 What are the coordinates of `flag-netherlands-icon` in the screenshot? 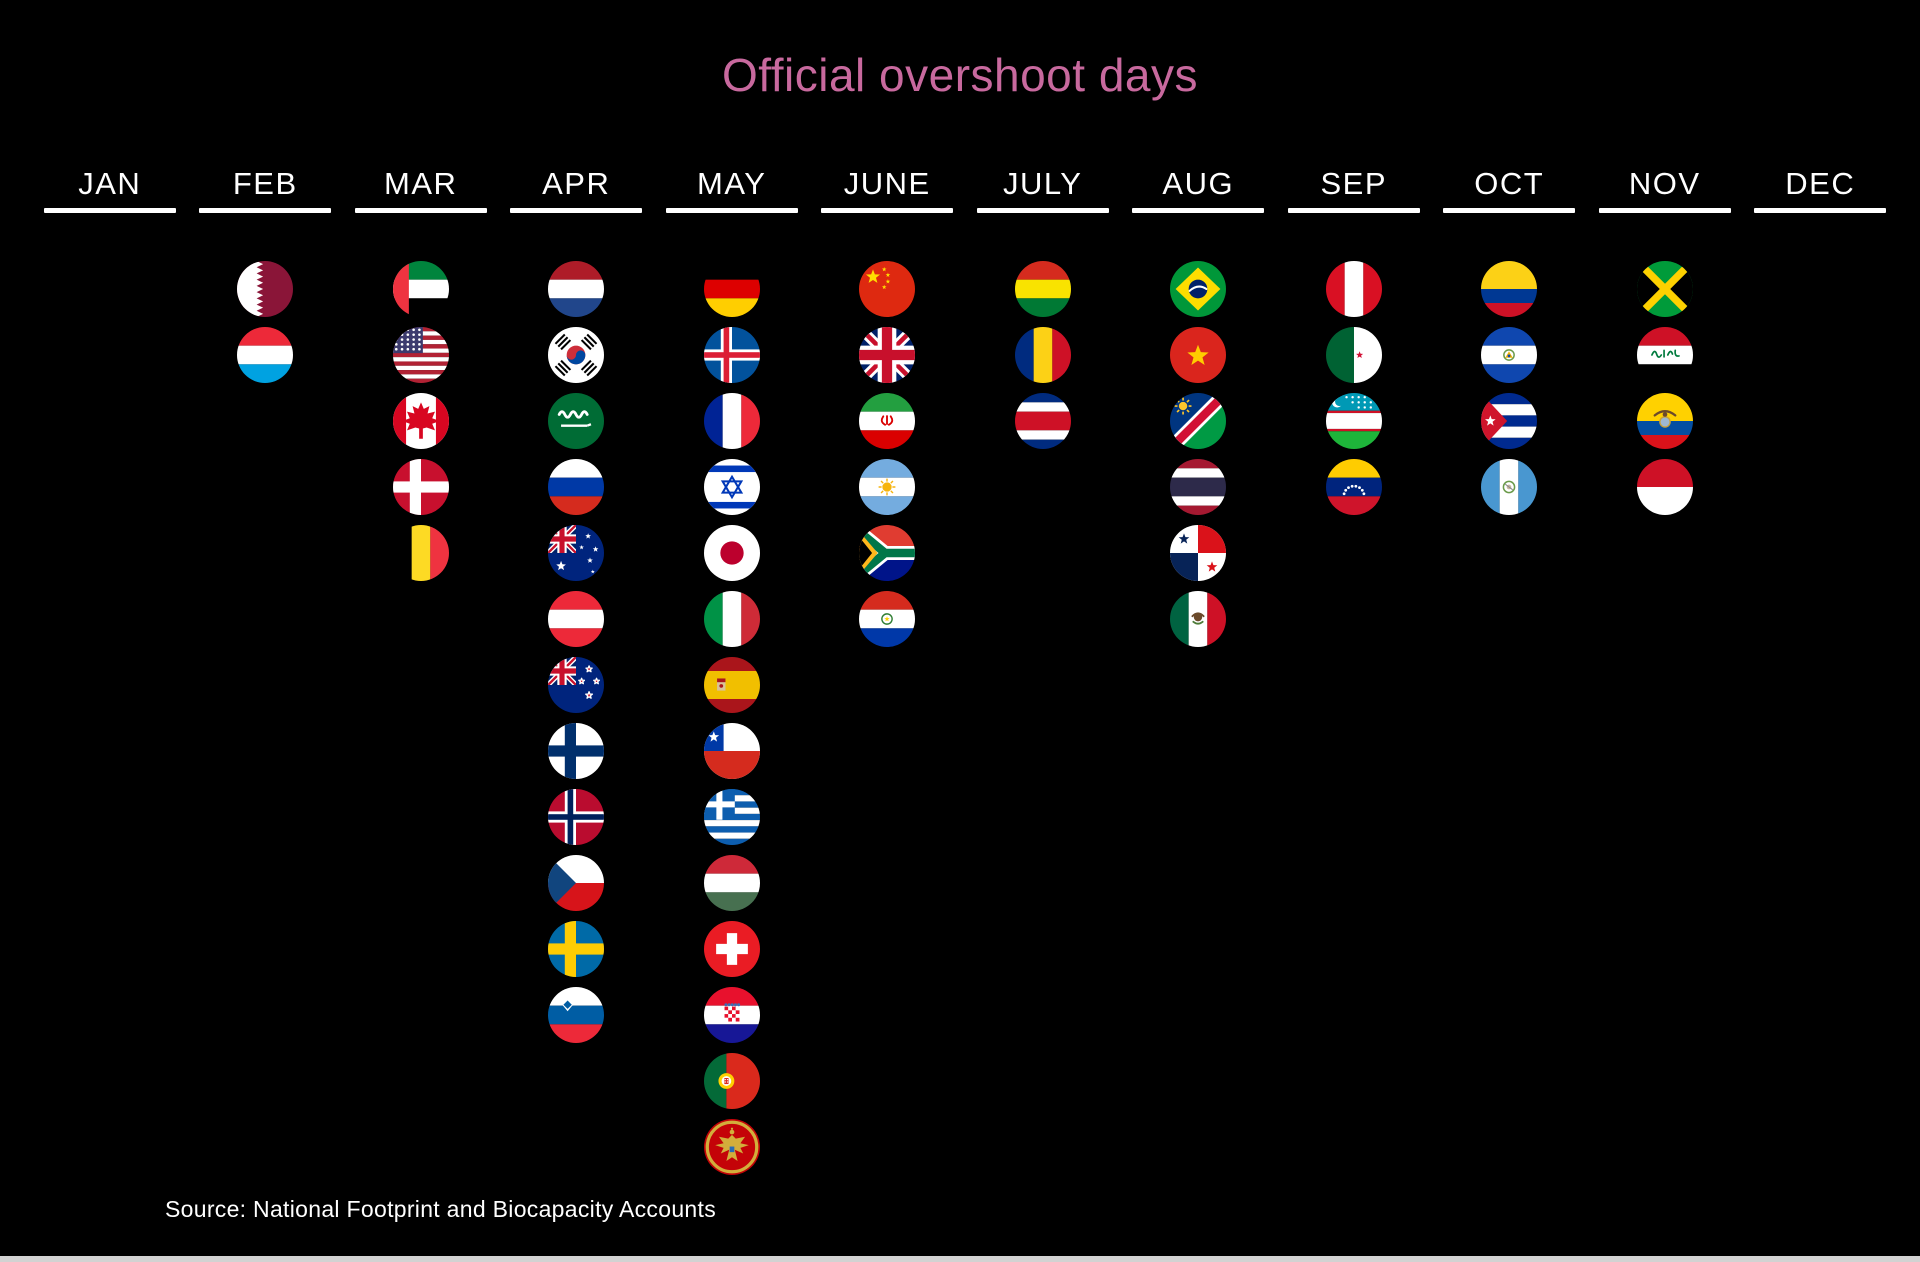 It's located at (576, 289).